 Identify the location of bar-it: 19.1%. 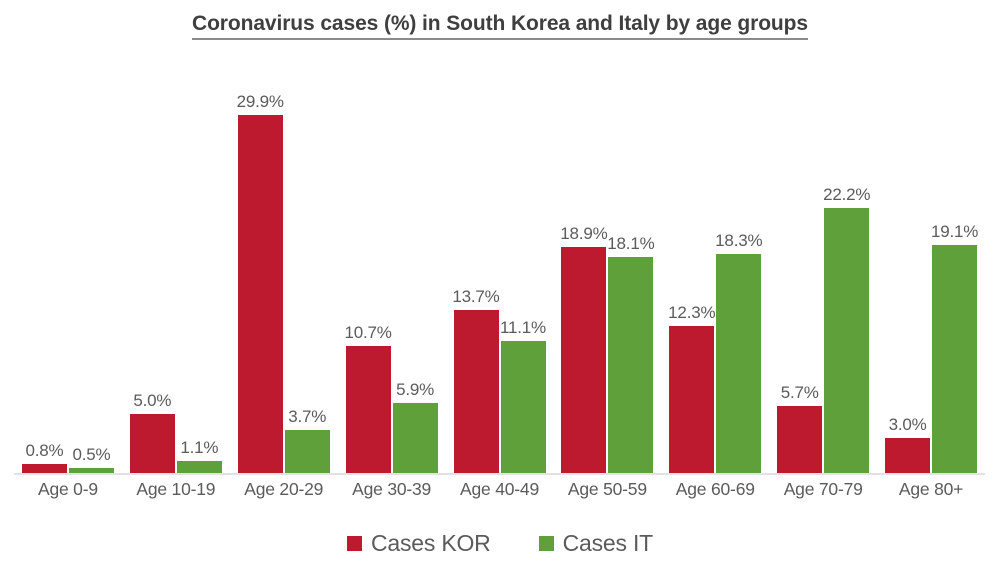
(954, 267).